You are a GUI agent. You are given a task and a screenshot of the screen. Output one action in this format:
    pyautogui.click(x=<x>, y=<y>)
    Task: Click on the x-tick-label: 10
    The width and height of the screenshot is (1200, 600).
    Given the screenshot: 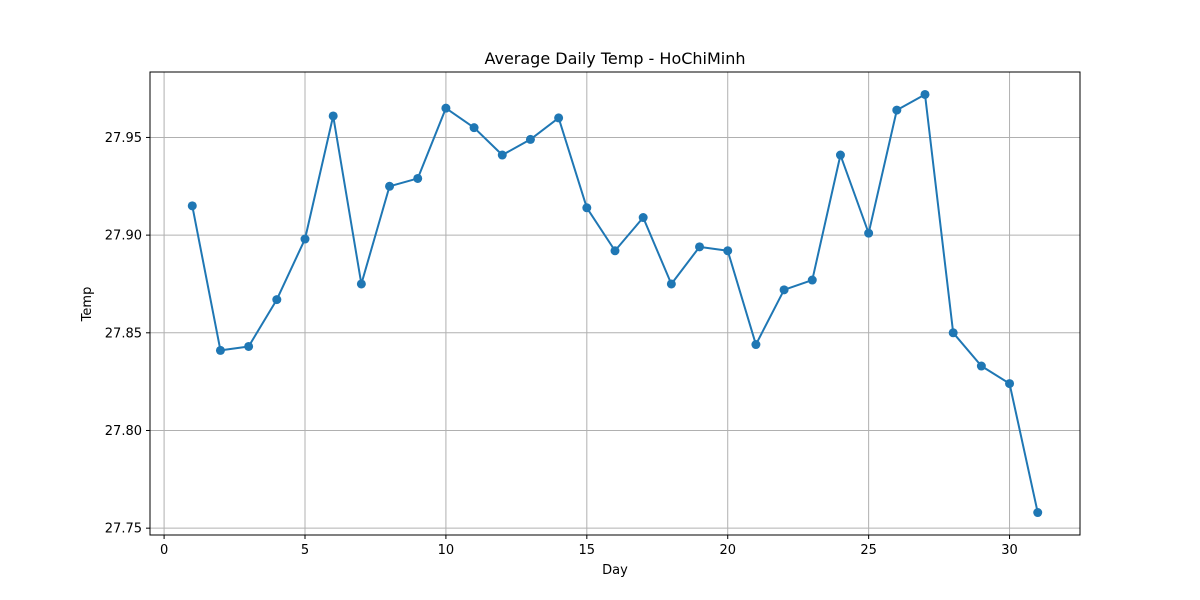 What is the action you would take?
    pyautogui.click(x=446, y=550)
    